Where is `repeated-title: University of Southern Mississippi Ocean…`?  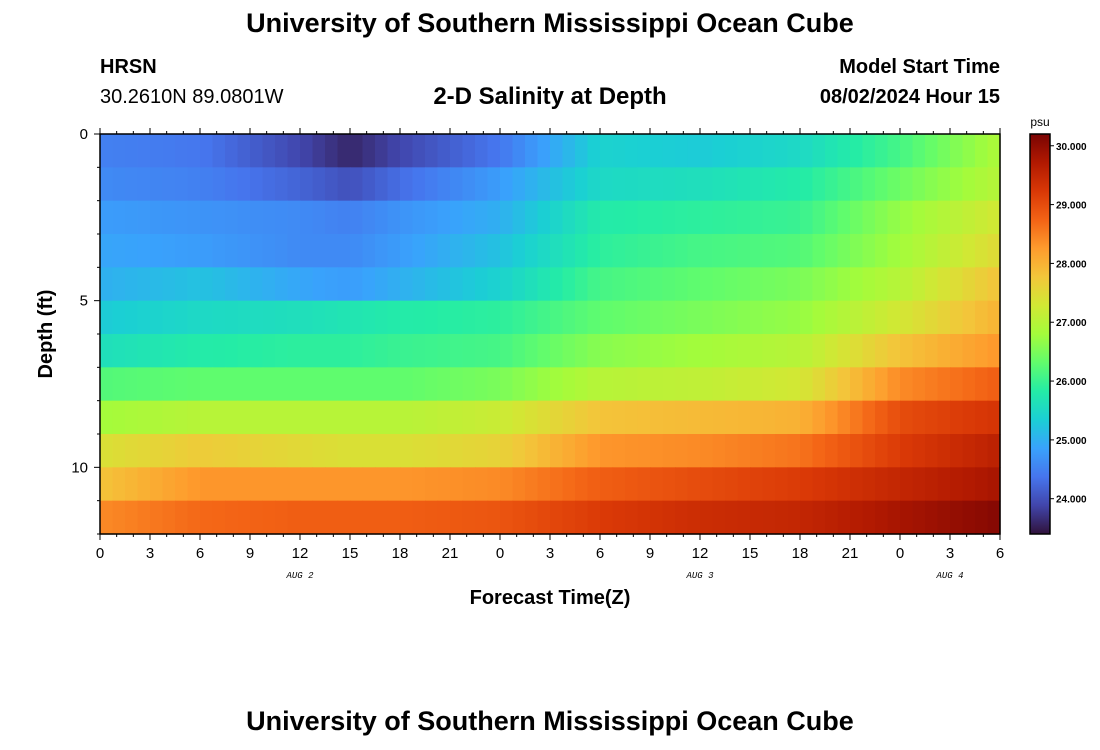 repeated-title: University of Southern Mississippi Ocean… is located at coordinates (550, 721).